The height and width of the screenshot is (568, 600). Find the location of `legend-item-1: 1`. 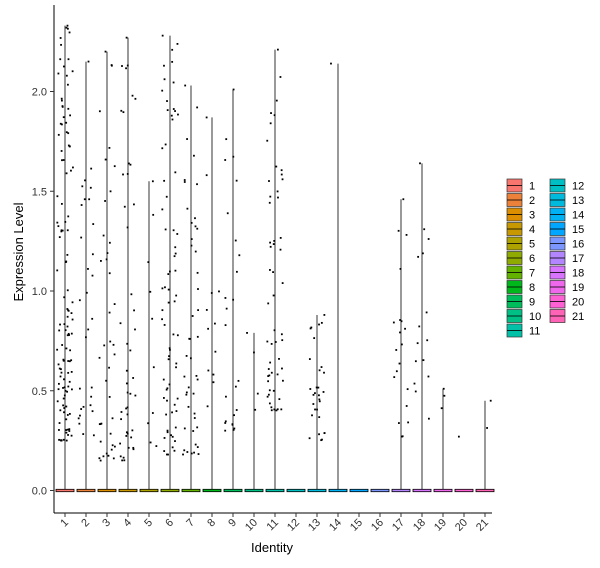

legend-item-1: 1 is located at coordinates (520, 185).